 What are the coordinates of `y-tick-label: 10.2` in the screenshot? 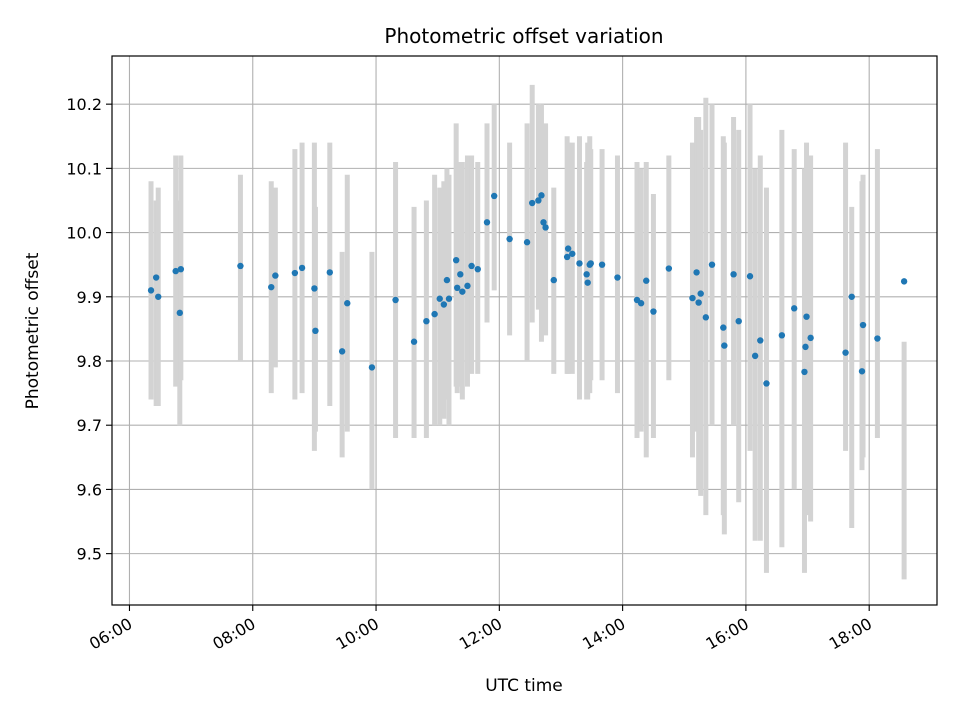 It's located at (84, 104).